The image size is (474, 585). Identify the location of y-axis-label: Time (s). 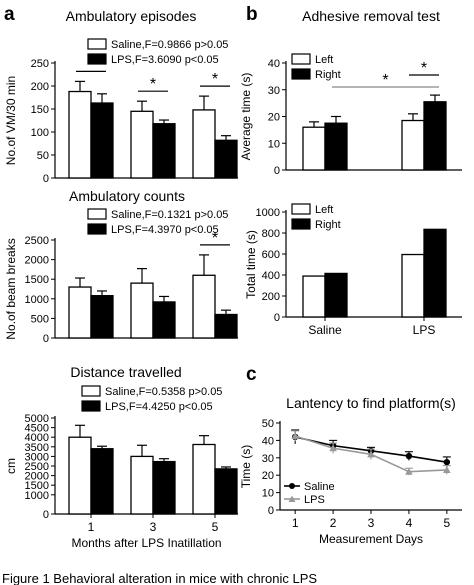
(246, 467).